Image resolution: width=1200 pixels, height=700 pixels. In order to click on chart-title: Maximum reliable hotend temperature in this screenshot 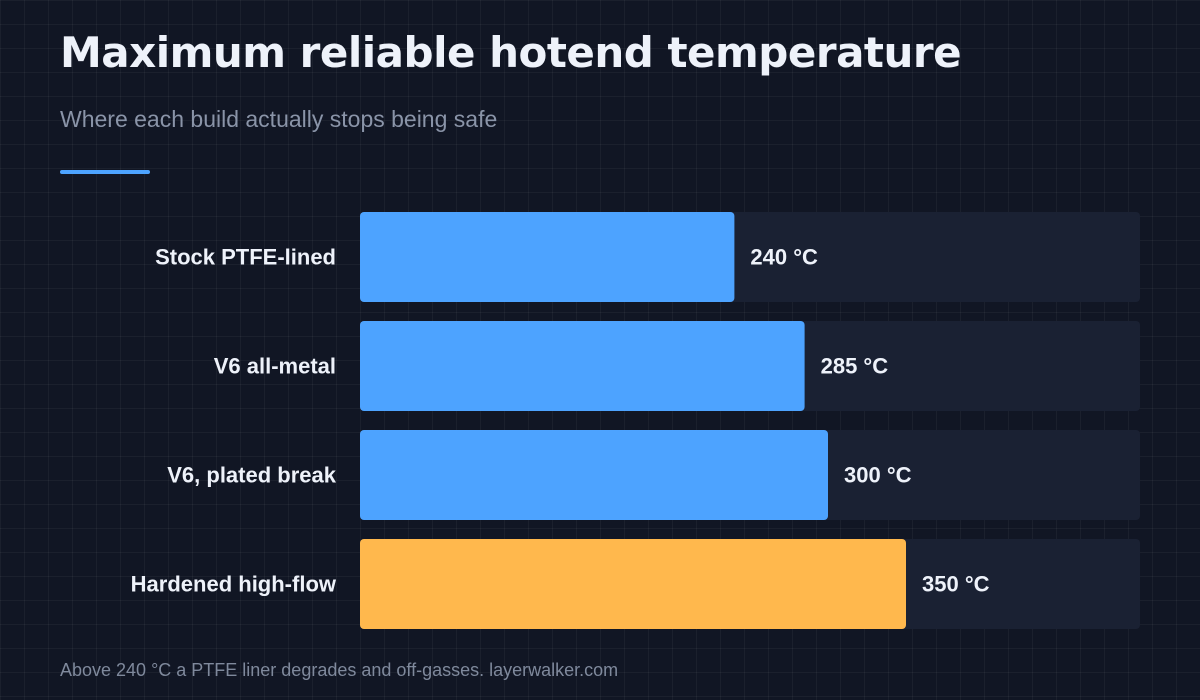, I will do `click(511, 52)`.